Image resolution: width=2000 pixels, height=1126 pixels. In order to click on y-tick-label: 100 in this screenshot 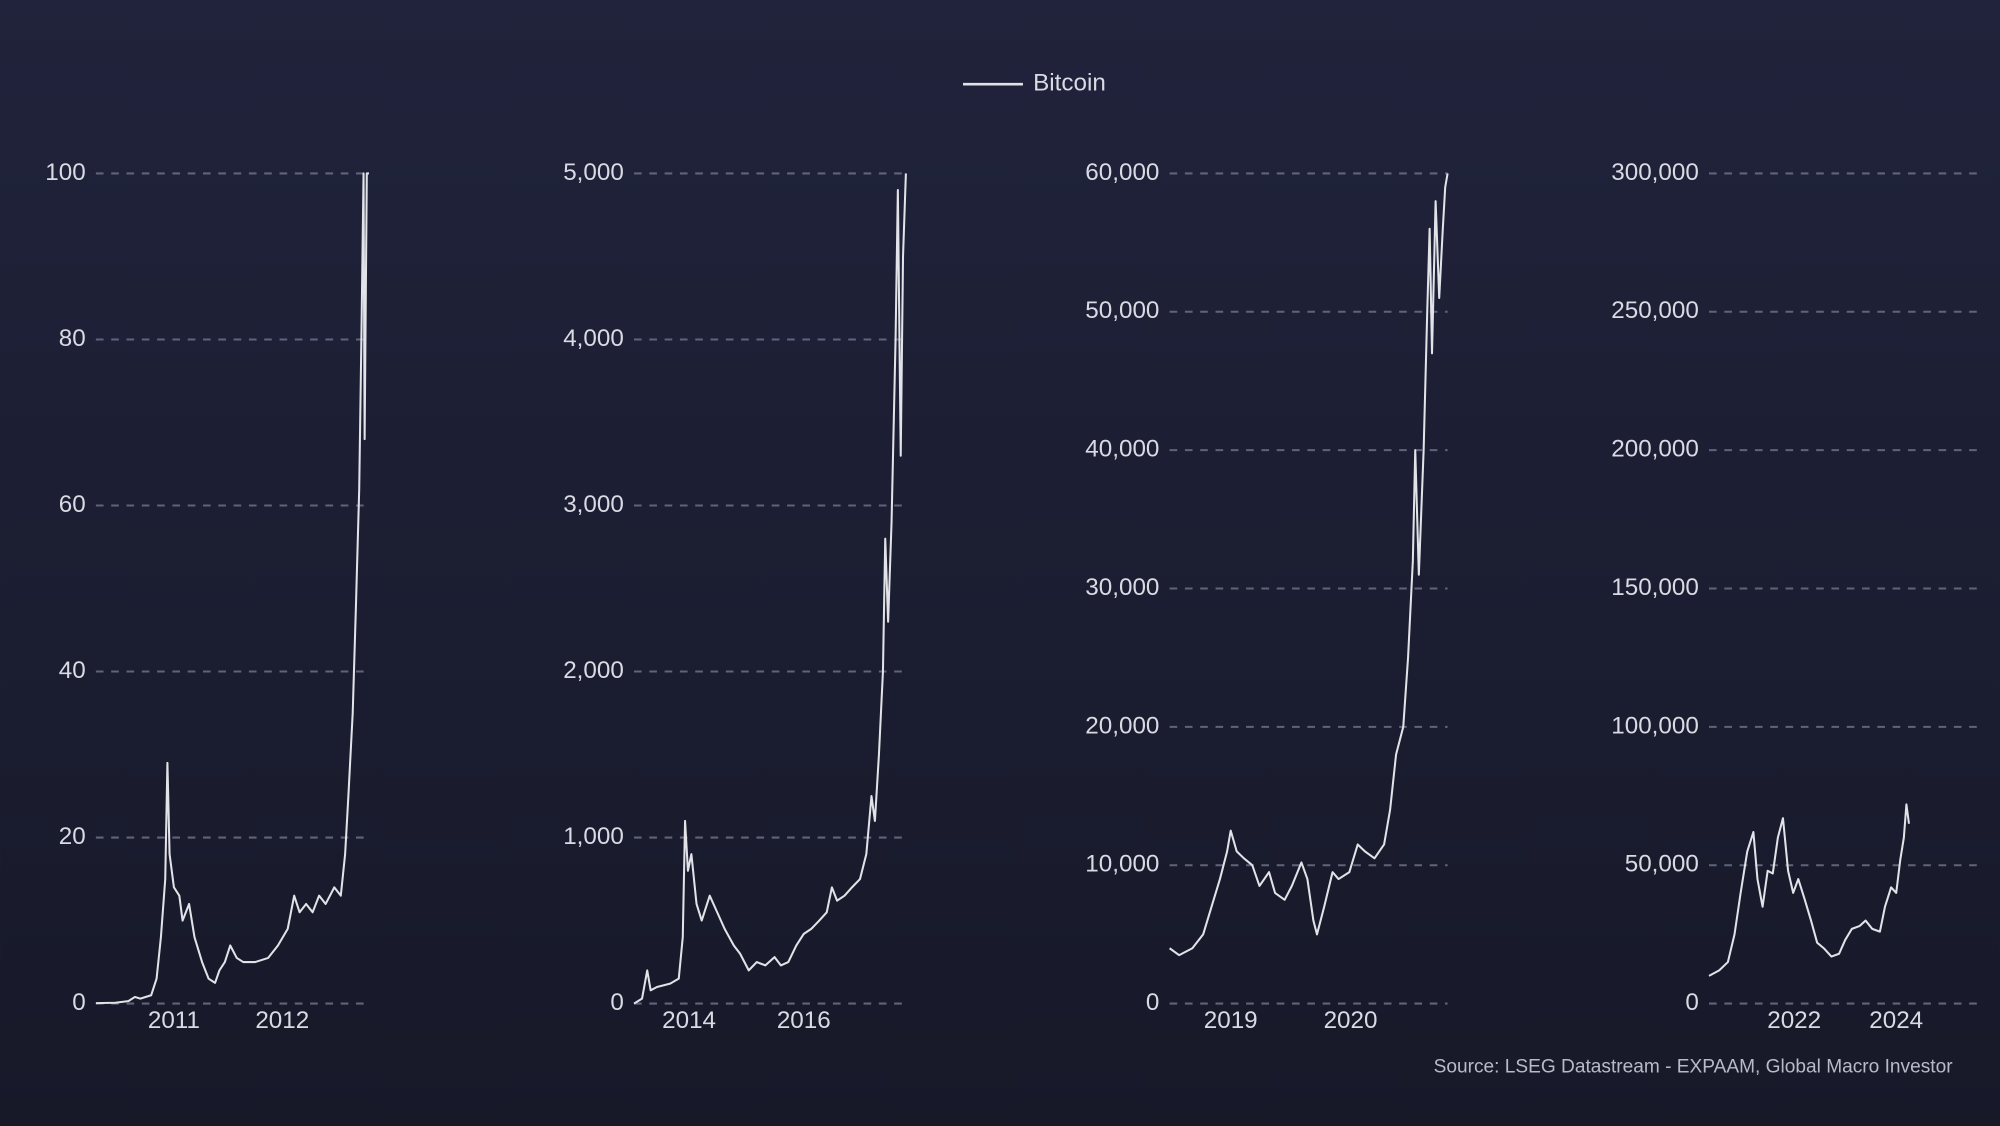, I will do `click(65, 172)`.